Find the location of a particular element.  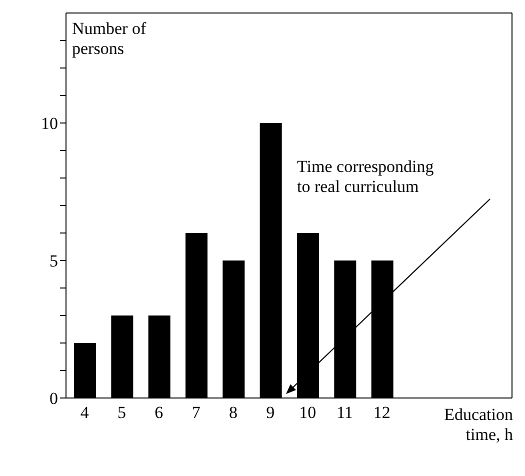

y-tick-label: 5 is located at coordinates (54, 261).